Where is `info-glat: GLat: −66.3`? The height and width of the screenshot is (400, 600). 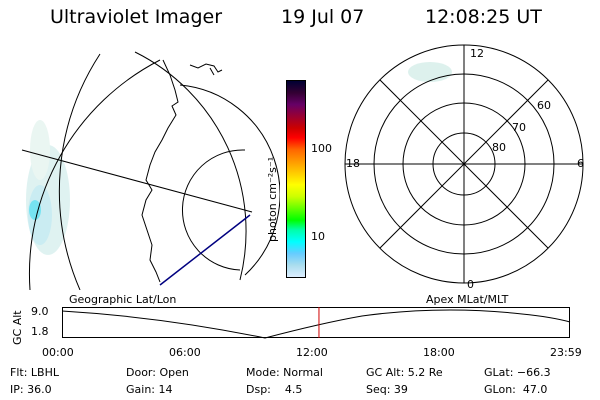 info-glat: GLat: −66.3 is located at coordinates (517, 372).